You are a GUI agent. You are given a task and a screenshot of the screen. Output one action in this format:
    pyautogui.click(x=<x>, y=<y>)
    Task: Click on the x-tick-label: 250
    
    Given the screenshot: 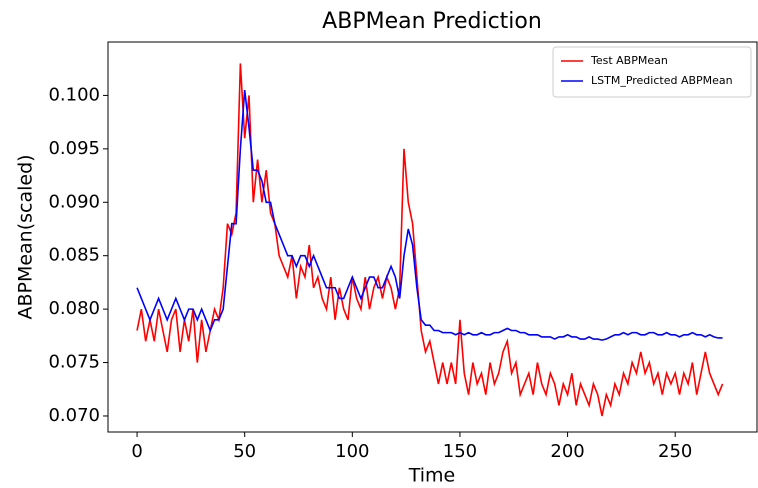 What is the action you would take?
    pyautogui.click(x=675, y=451)
    